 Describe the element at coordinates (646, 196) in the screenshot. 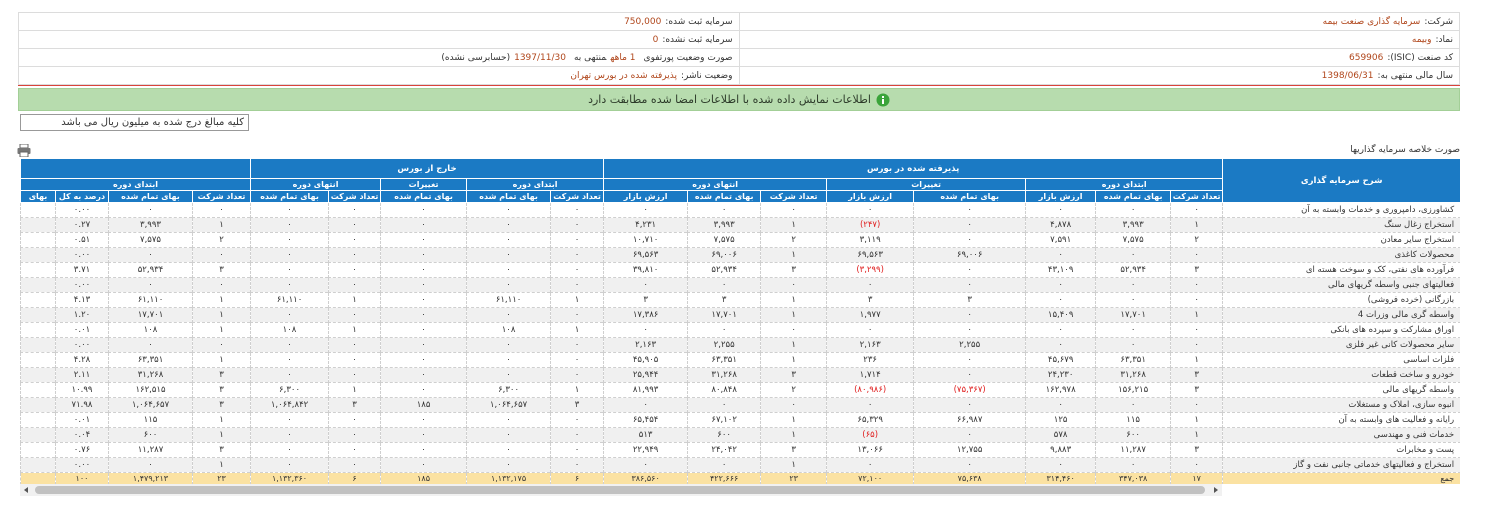

I see `column-header: ارزش بازار` at that location.